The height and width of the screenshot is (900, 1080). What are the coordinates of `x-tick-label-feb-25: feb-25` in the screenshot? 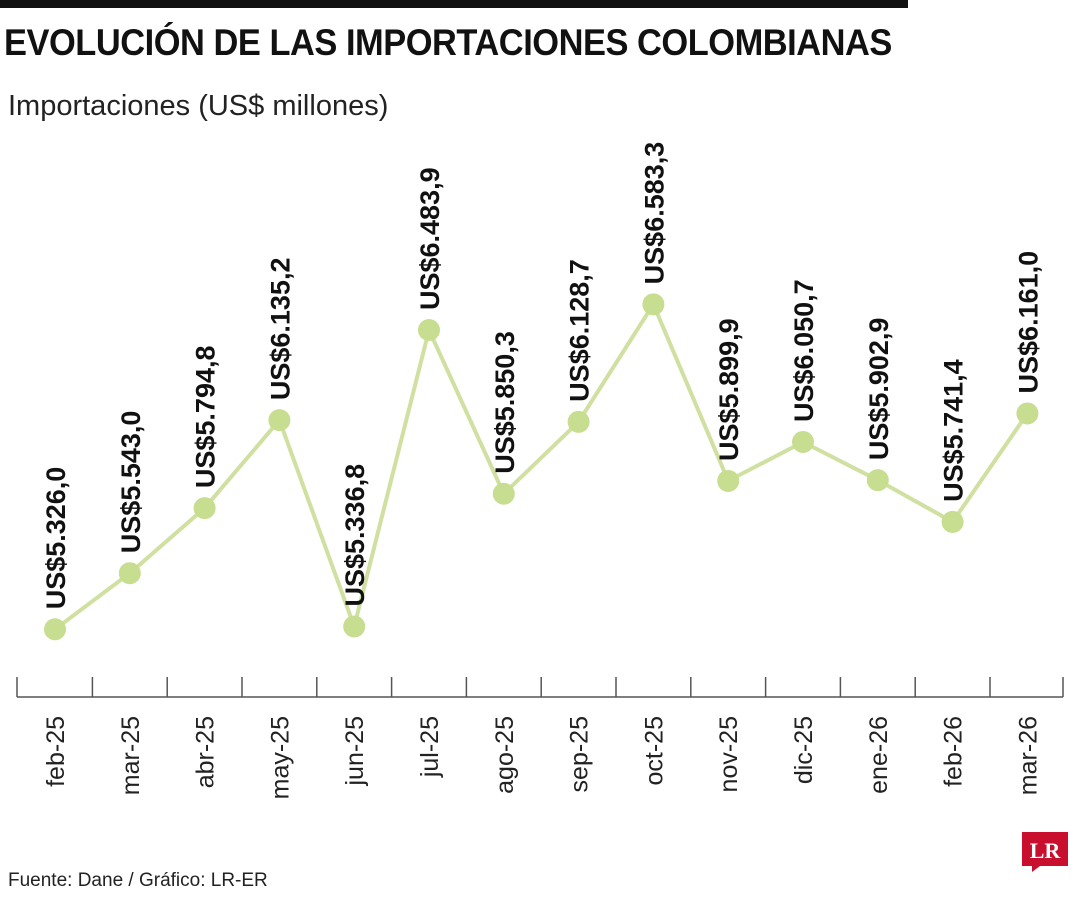 It's located at (56, 751).